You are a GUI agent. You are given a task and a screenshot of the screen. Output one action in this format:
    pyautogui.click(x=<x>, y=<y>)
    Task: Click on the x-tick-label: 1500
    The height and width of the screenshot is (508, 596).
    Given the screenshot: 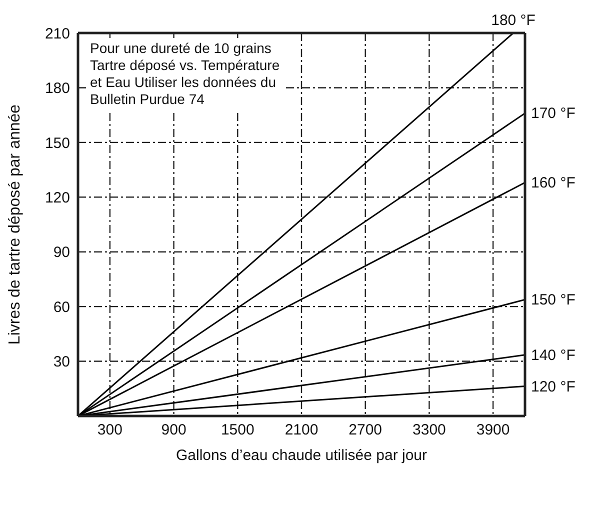 What is the action you would take?
    pyautogui.click(x=237, y=430)
    